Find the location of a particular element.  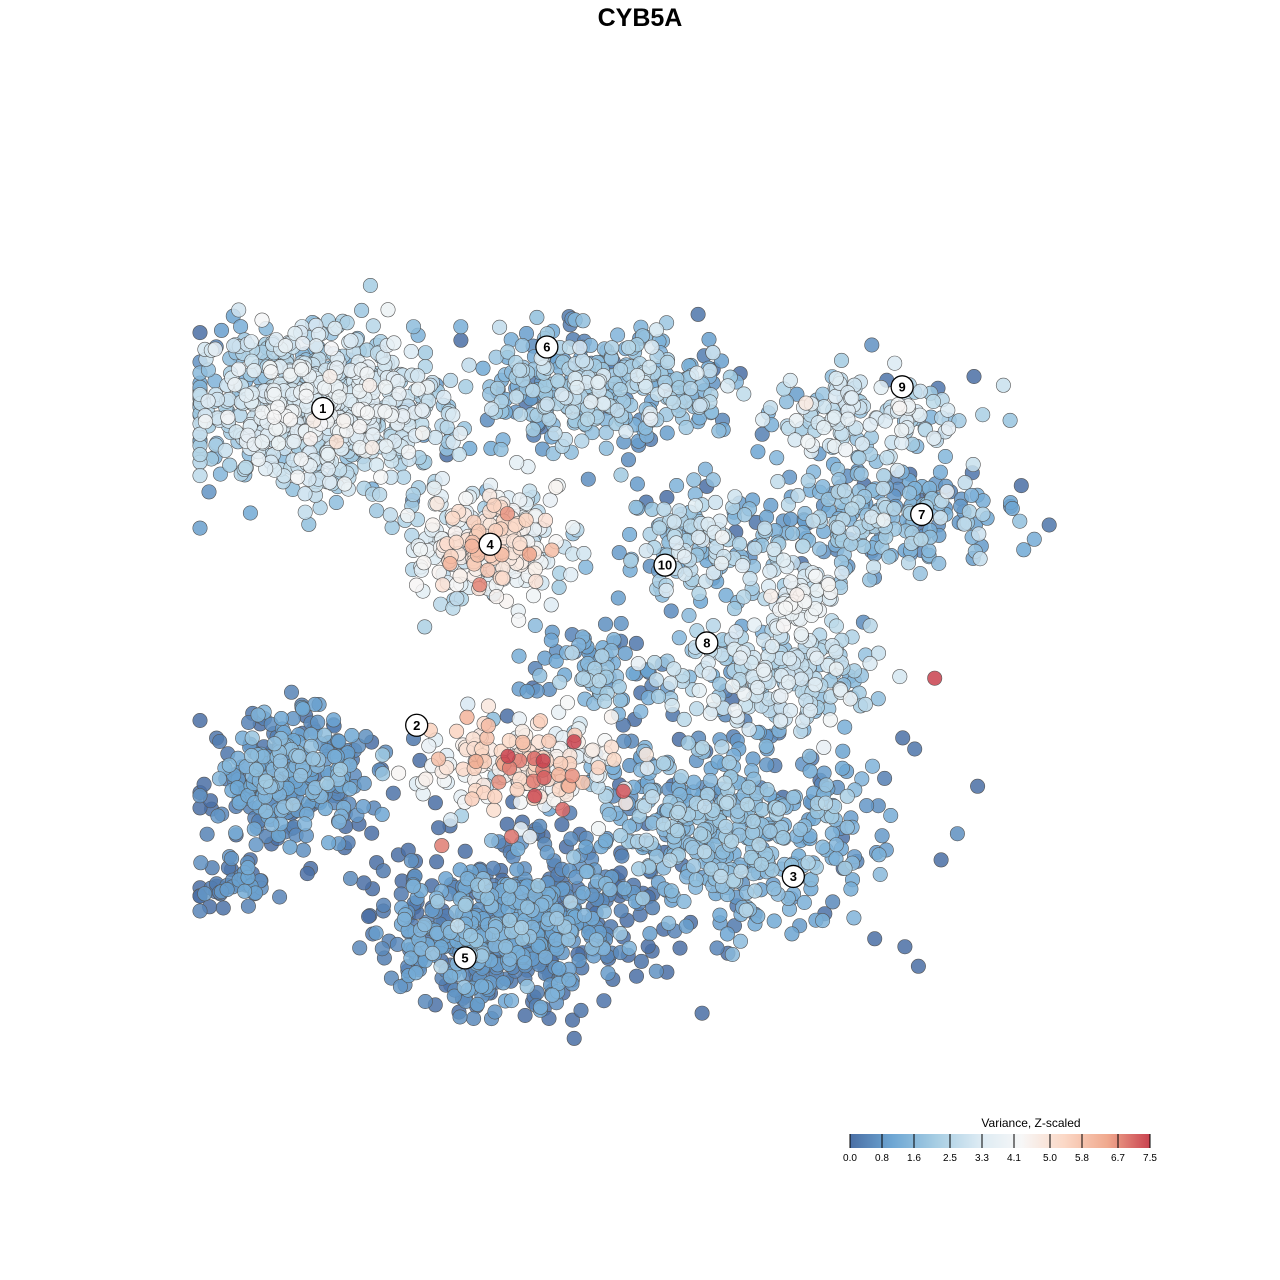

cluster-label-text: 7 is located at coordinates (921, 514).